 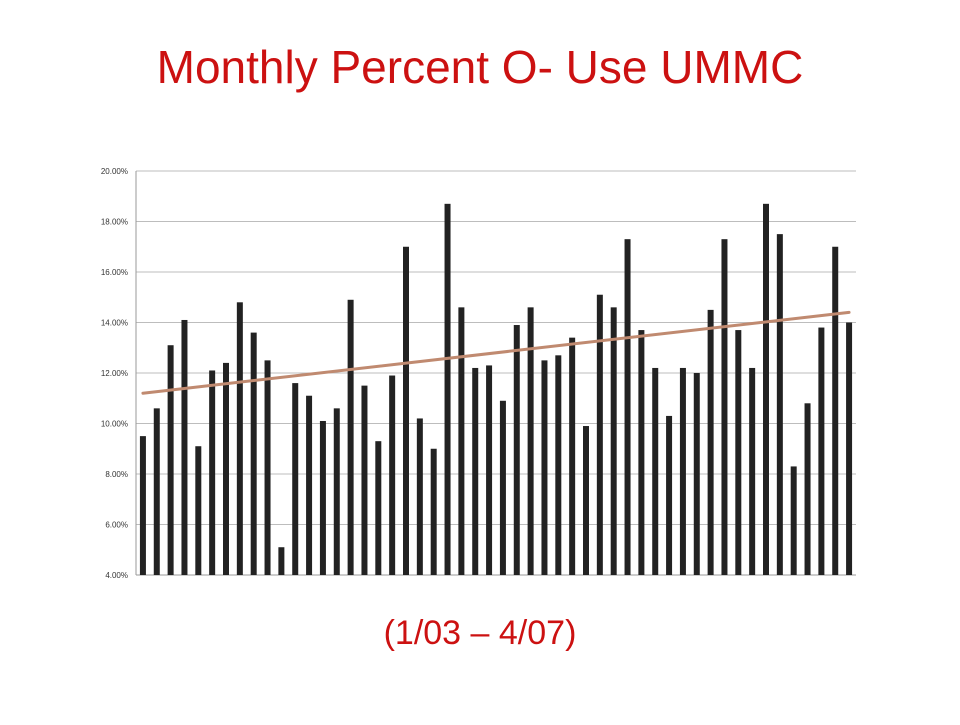 I want to click on trendline, so click(x=496, y=352).